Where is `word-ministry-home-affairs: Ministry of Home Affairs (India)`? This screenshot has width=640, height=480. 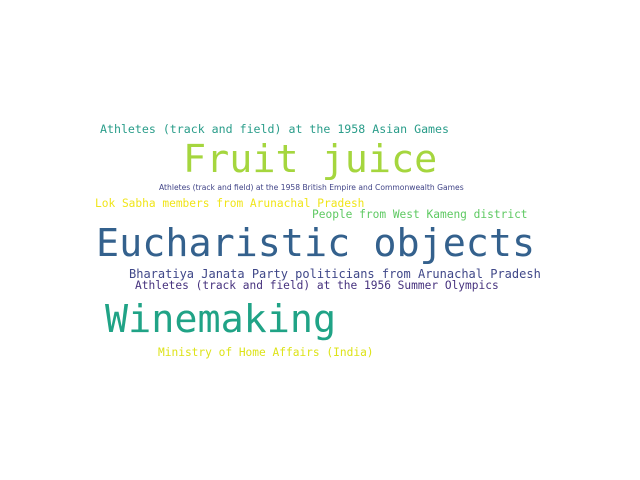 word-ministry-home-affairs: Ministry of Home Affairs (India) is located at coordinates (266, 352).